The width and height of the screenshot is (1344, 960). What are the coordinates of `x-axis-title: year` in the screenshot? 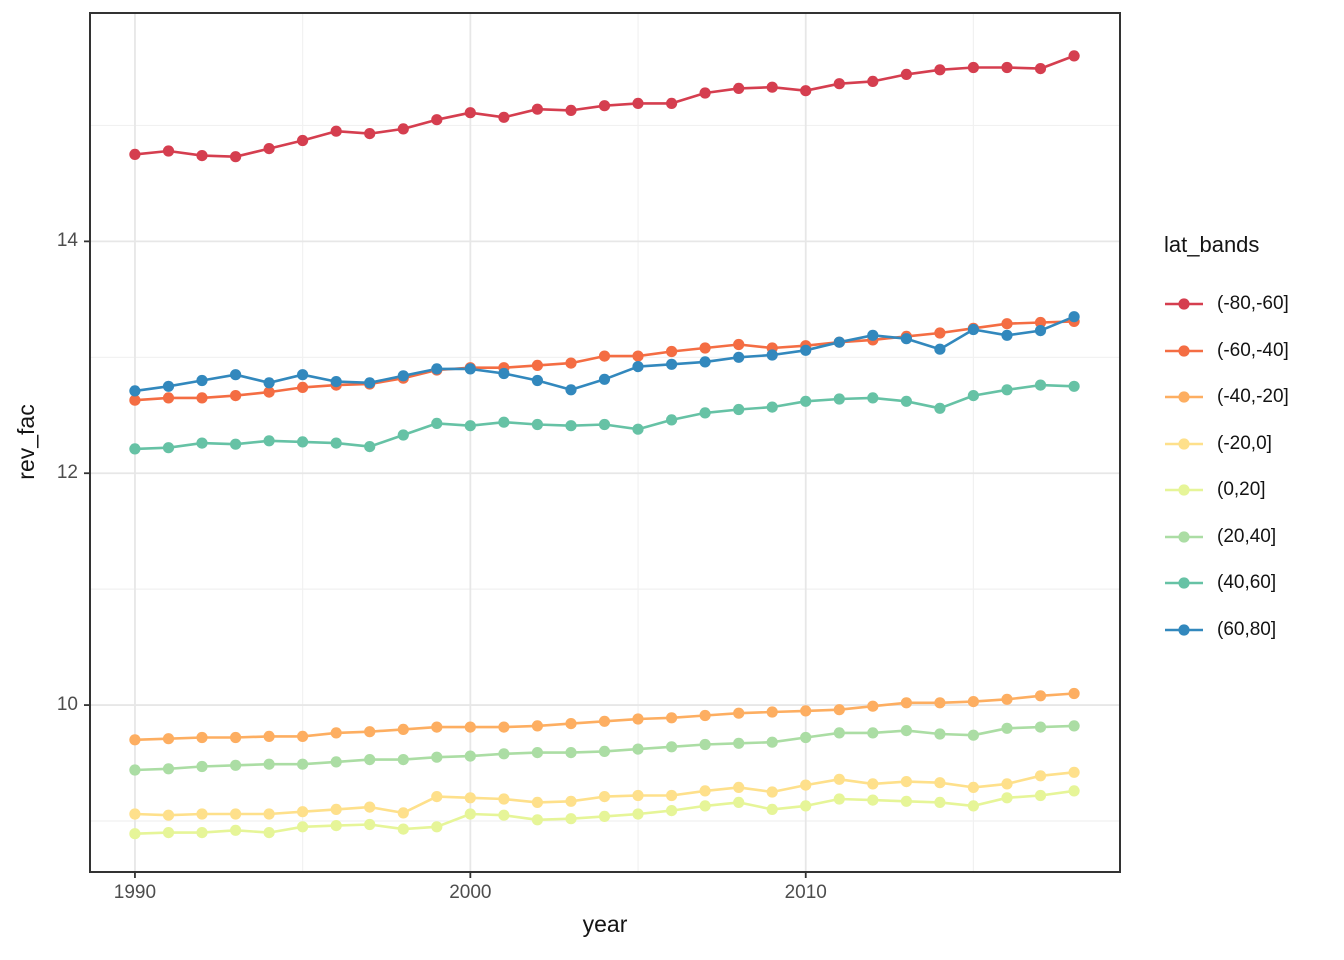 It's located at (605, 924).